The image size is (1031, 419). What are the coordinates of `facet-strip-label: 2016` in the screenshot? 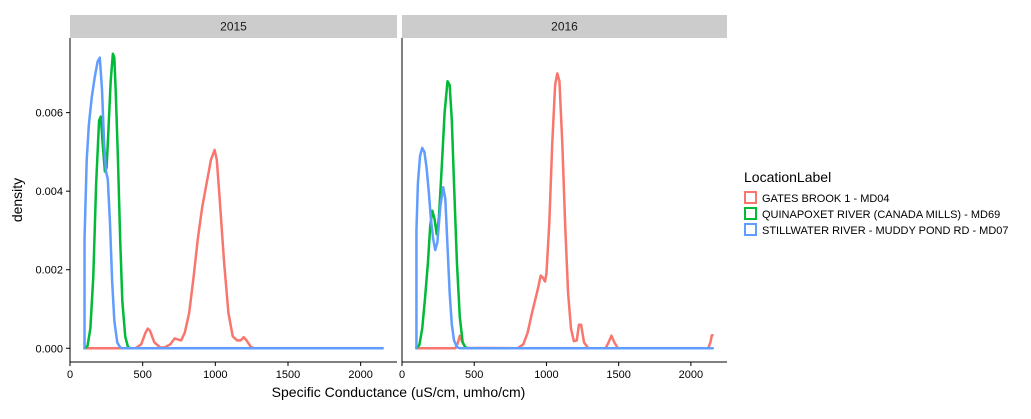 It's located at (564, 27).